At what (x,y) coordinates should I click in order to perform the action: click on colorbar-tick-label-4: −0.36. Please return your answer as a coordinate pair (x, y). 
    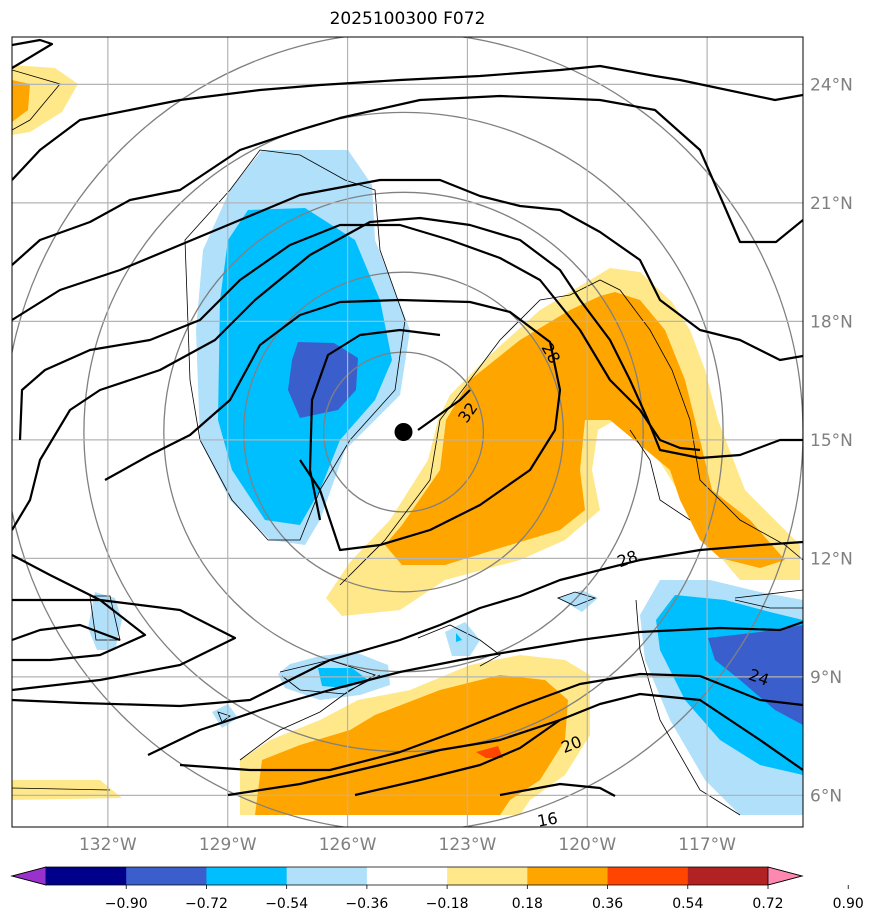
    Looking at the image, I should click on (366, 904).